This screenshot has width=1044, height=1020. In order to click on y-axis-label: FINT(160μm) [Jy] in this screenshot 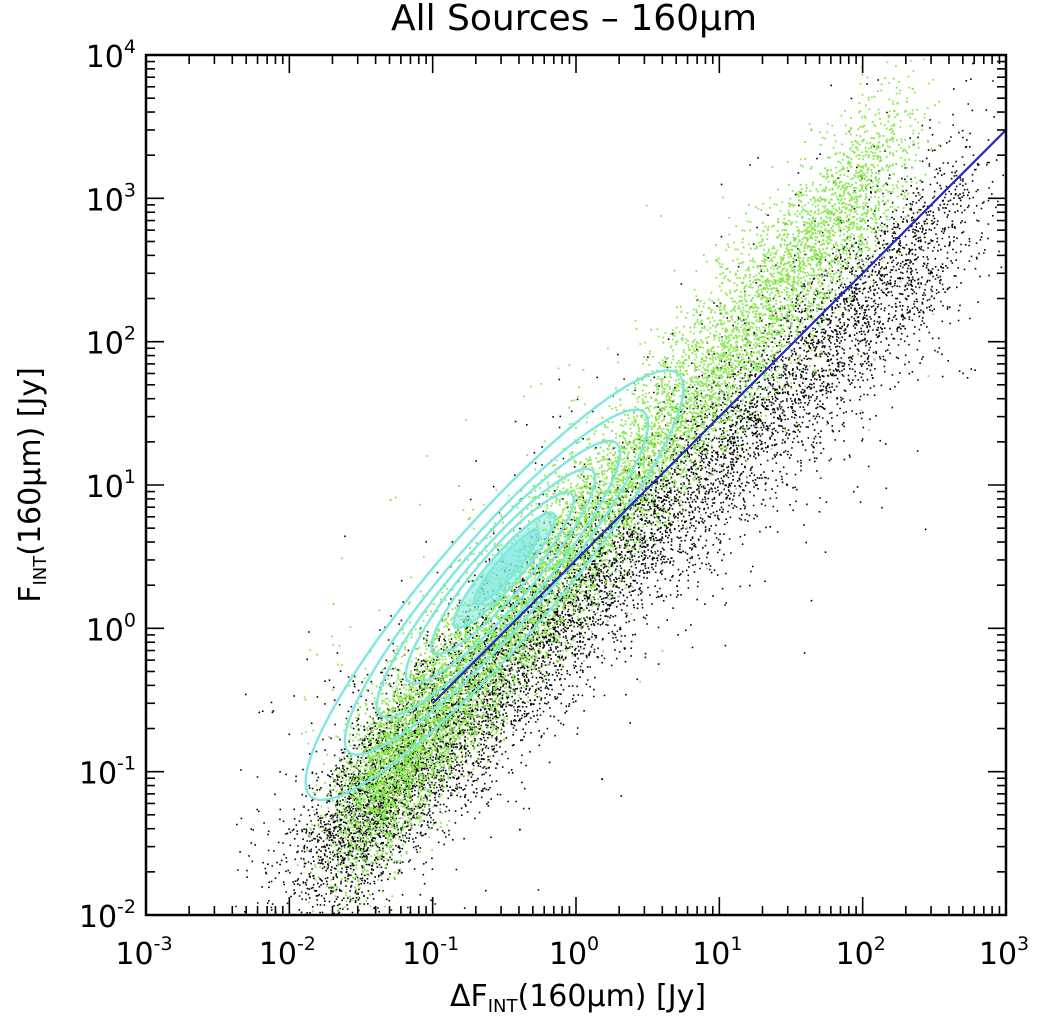, I will do `click(32, 485)`.